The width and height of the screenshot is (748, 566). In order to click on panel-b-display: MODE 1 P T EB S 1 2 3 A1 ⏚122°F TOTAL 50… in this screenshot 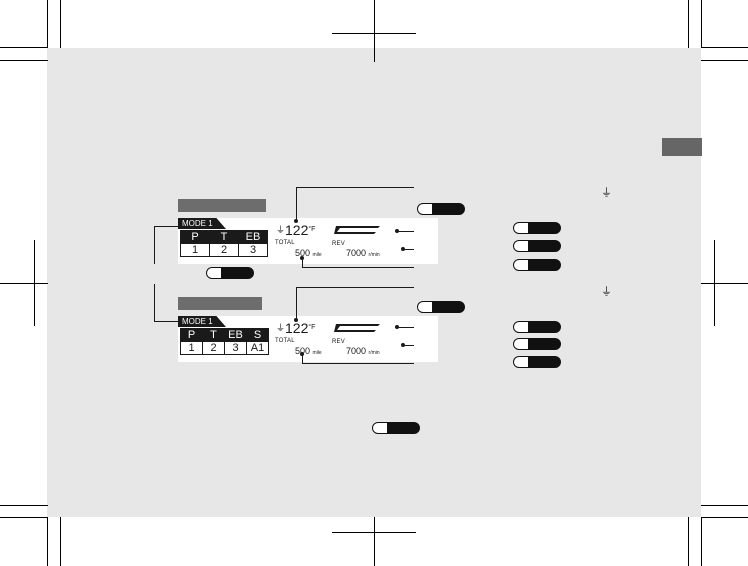, I will do `click(308, 339)`.